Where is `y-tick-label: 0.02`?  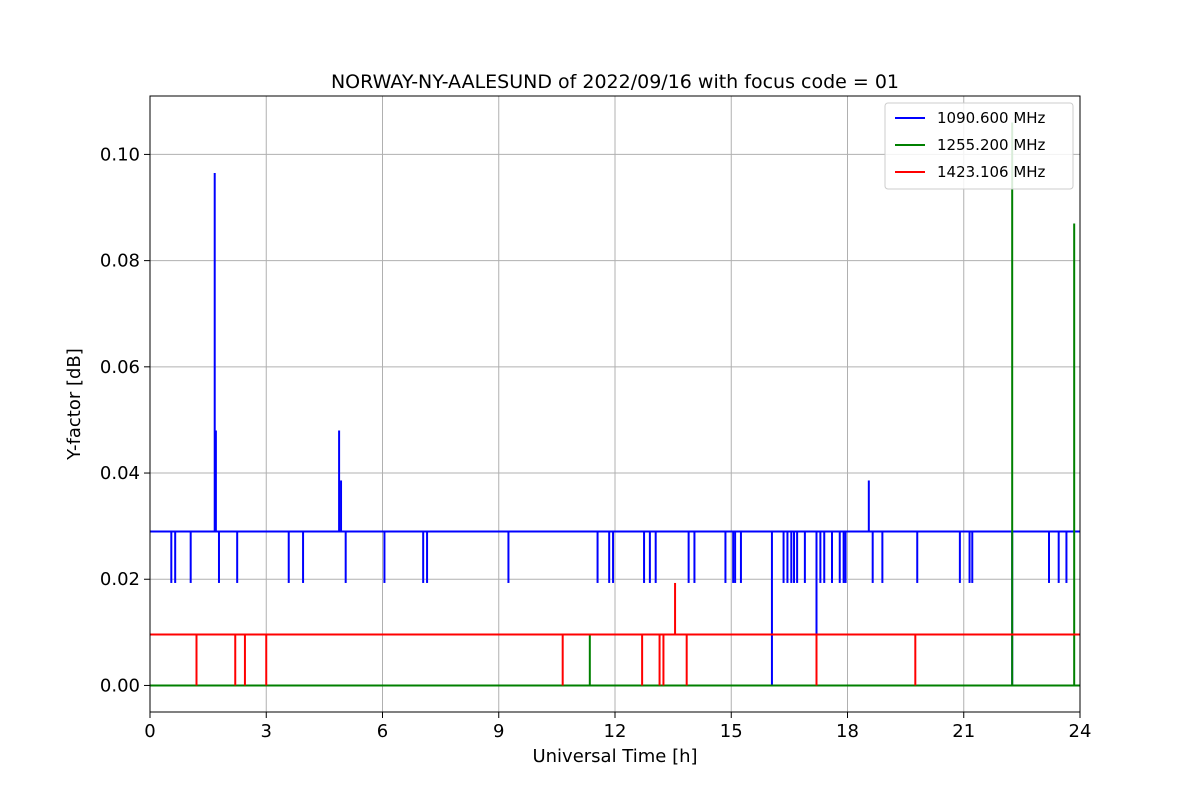
y-tick-label: 0.02 is located at coordinates (120, 579).